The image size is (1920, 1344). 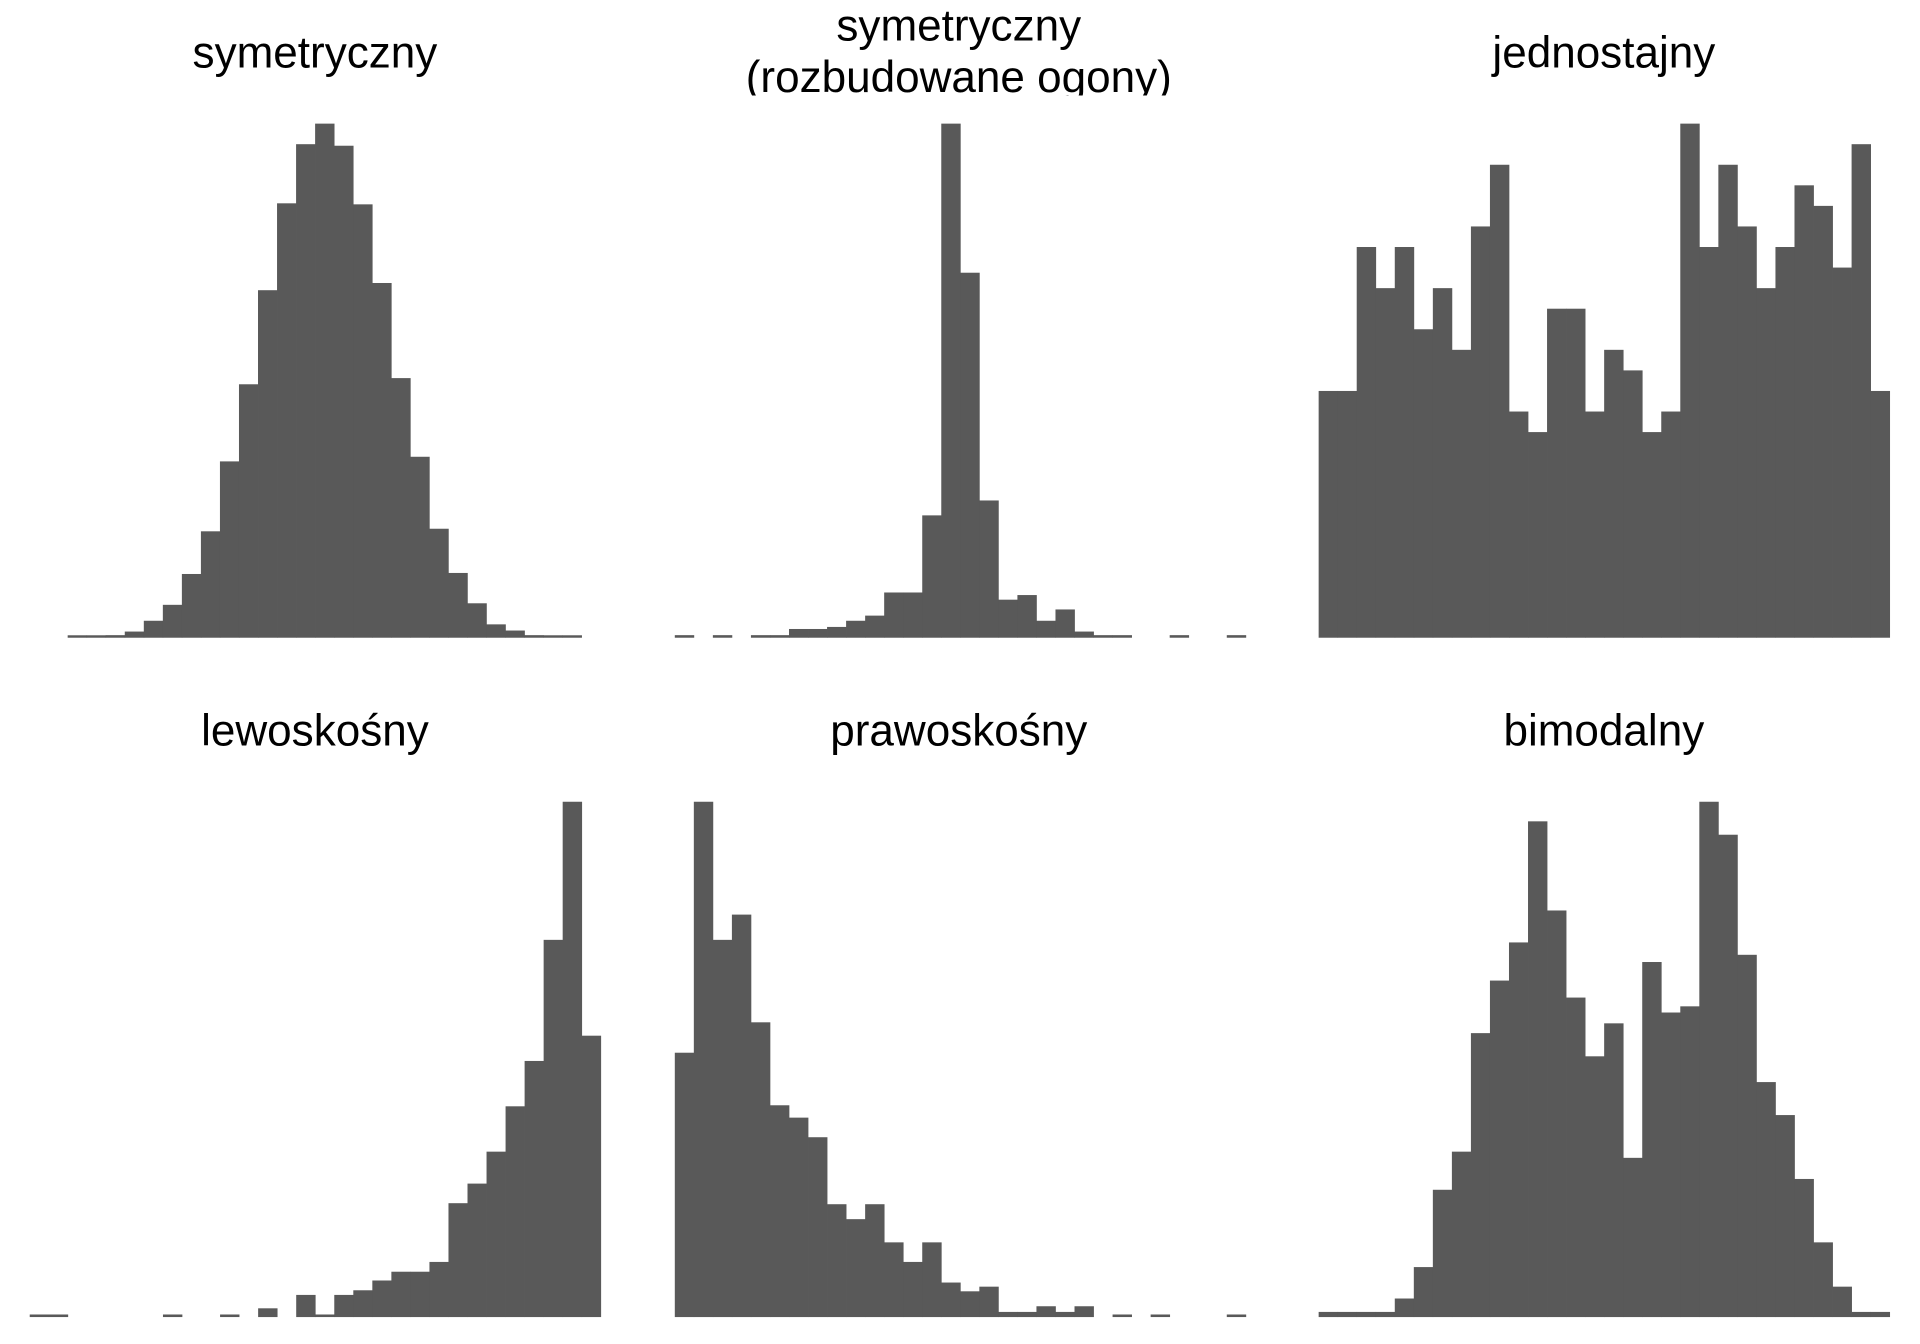 I want to click on panel-title: bimodalny, so click(x=1603, y=730).